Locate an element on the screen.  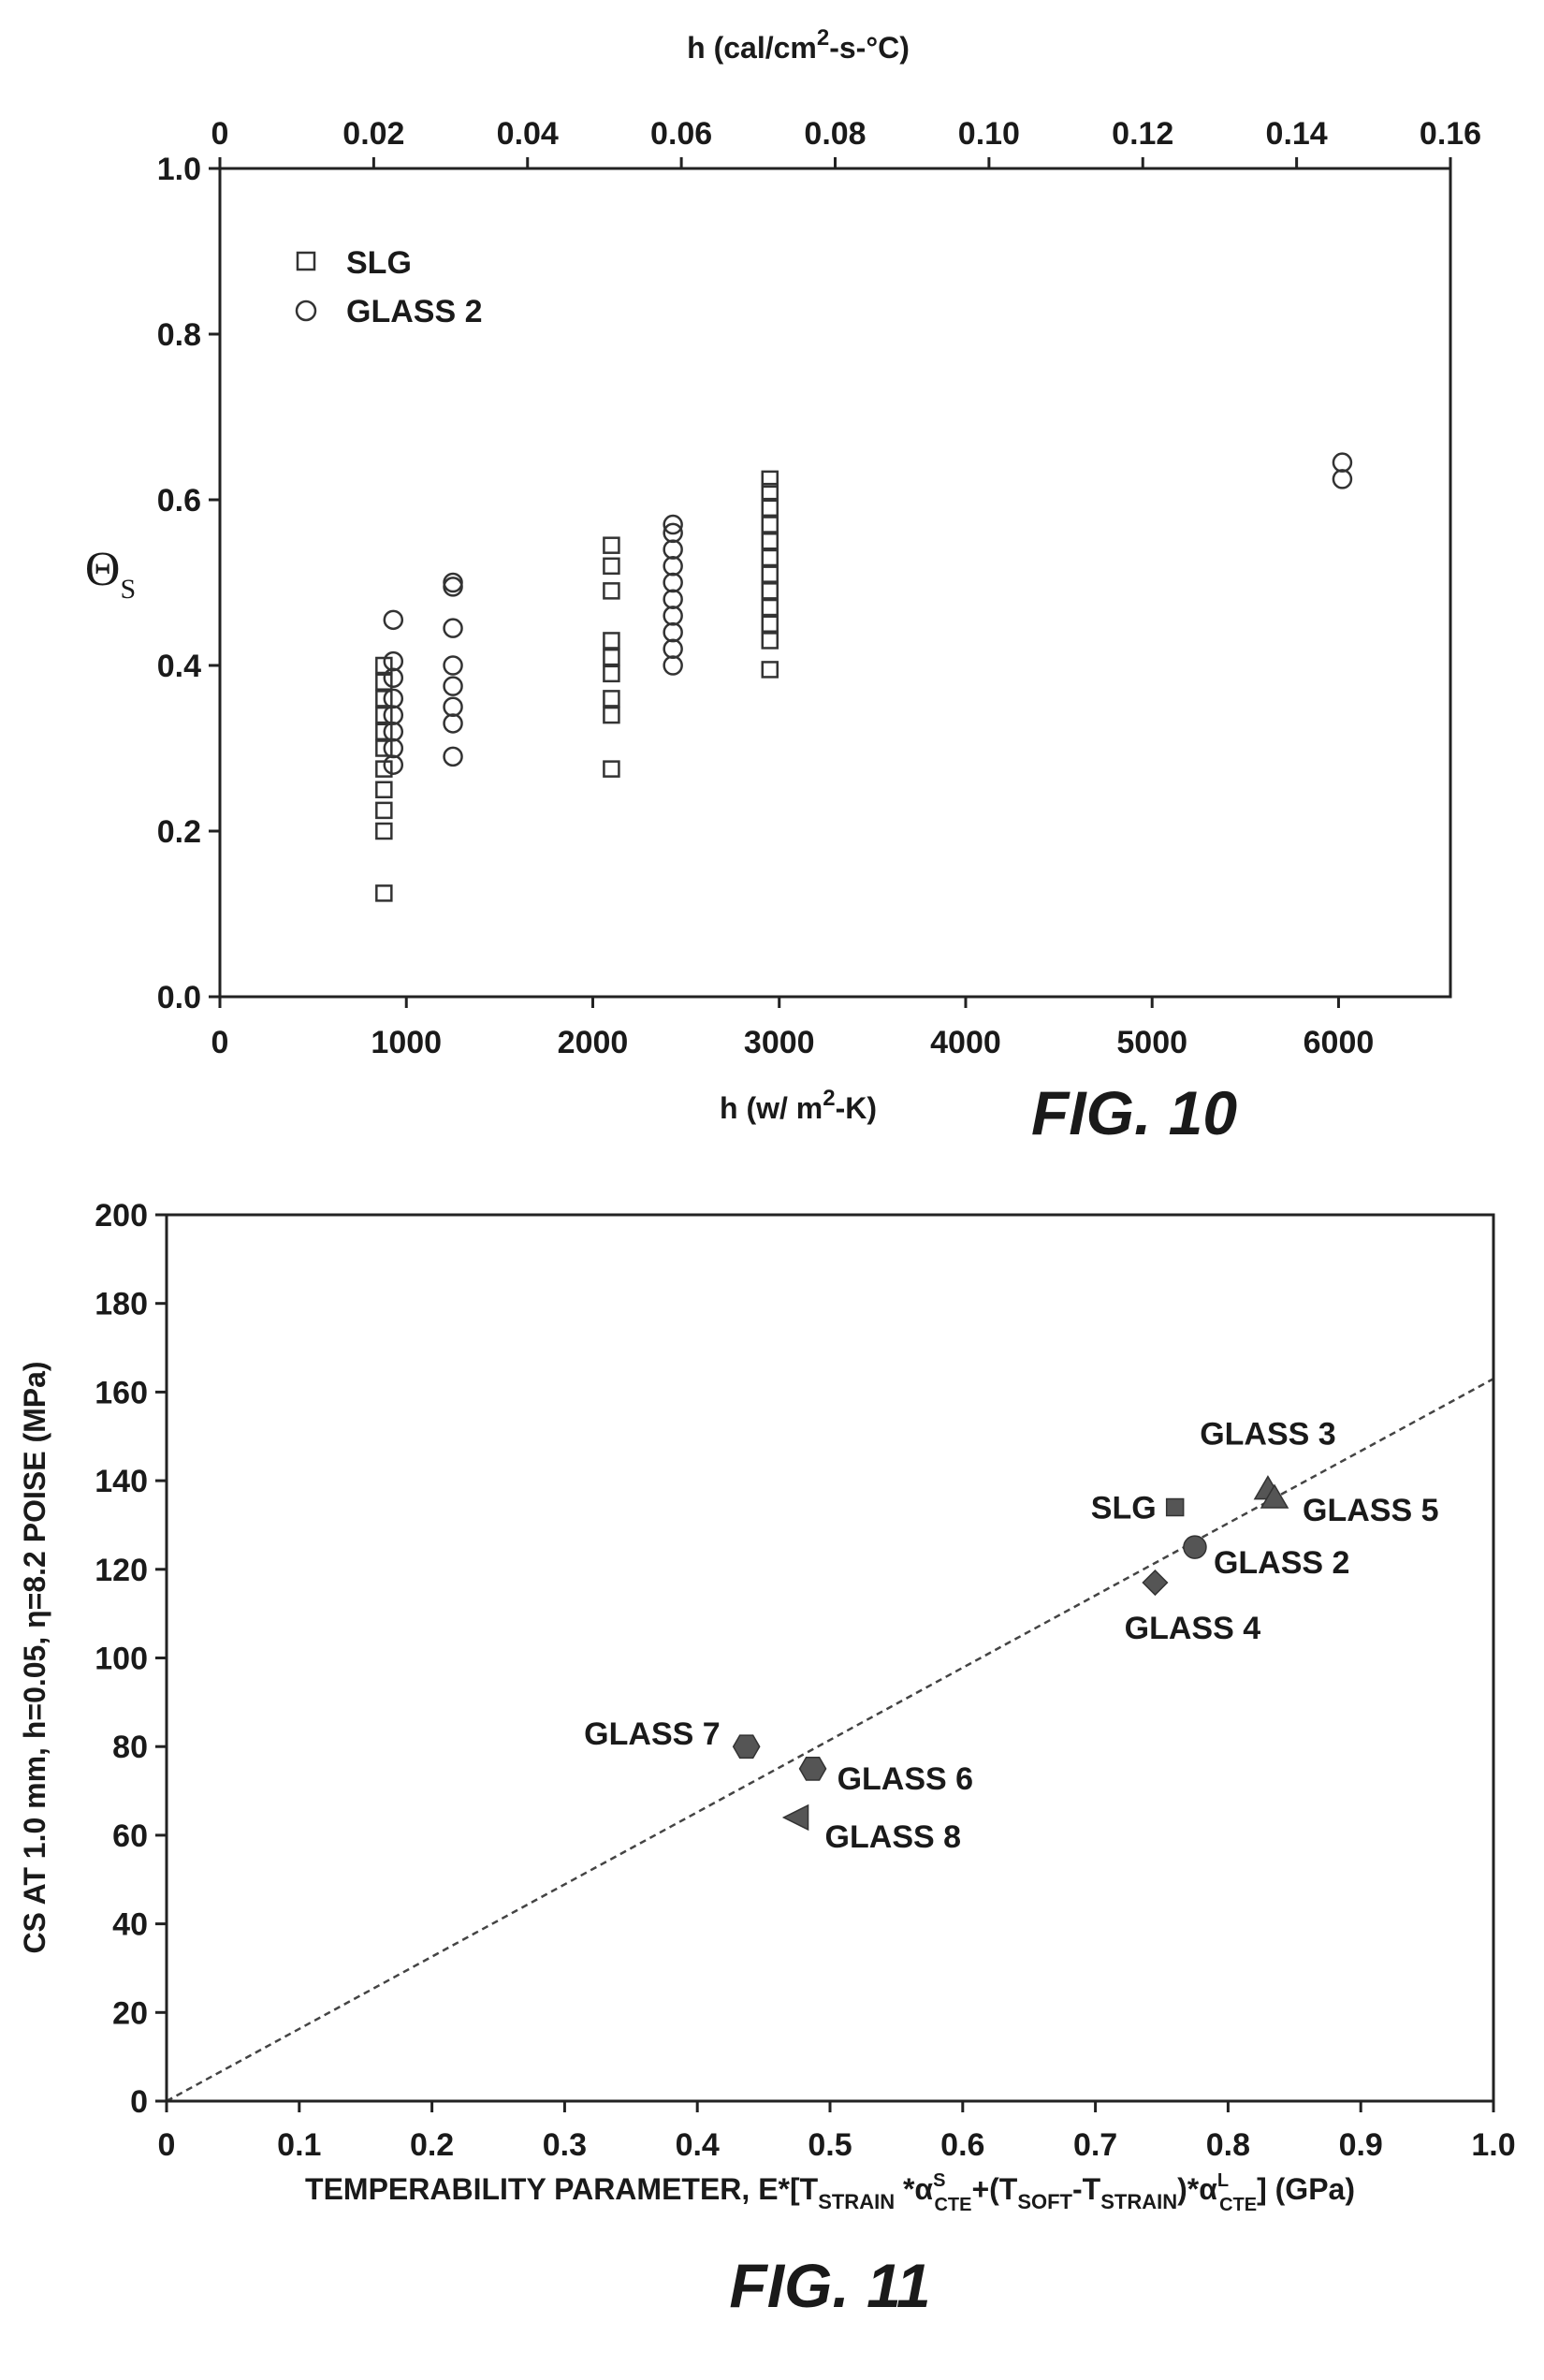
fig10-y-tick-label: 0.2 is located at coordinates (179, 832).